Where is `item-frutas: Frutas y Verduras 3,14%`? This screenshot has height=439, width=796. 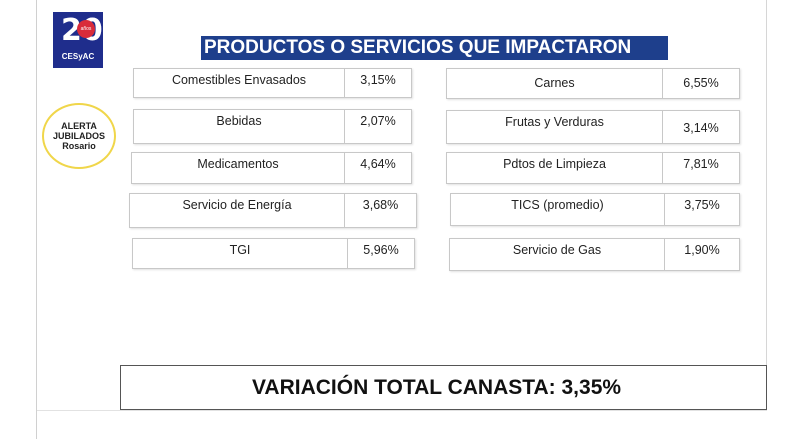 item-frutas: Frutas y Verduras 3,14% is located at coordinates (593, 127).